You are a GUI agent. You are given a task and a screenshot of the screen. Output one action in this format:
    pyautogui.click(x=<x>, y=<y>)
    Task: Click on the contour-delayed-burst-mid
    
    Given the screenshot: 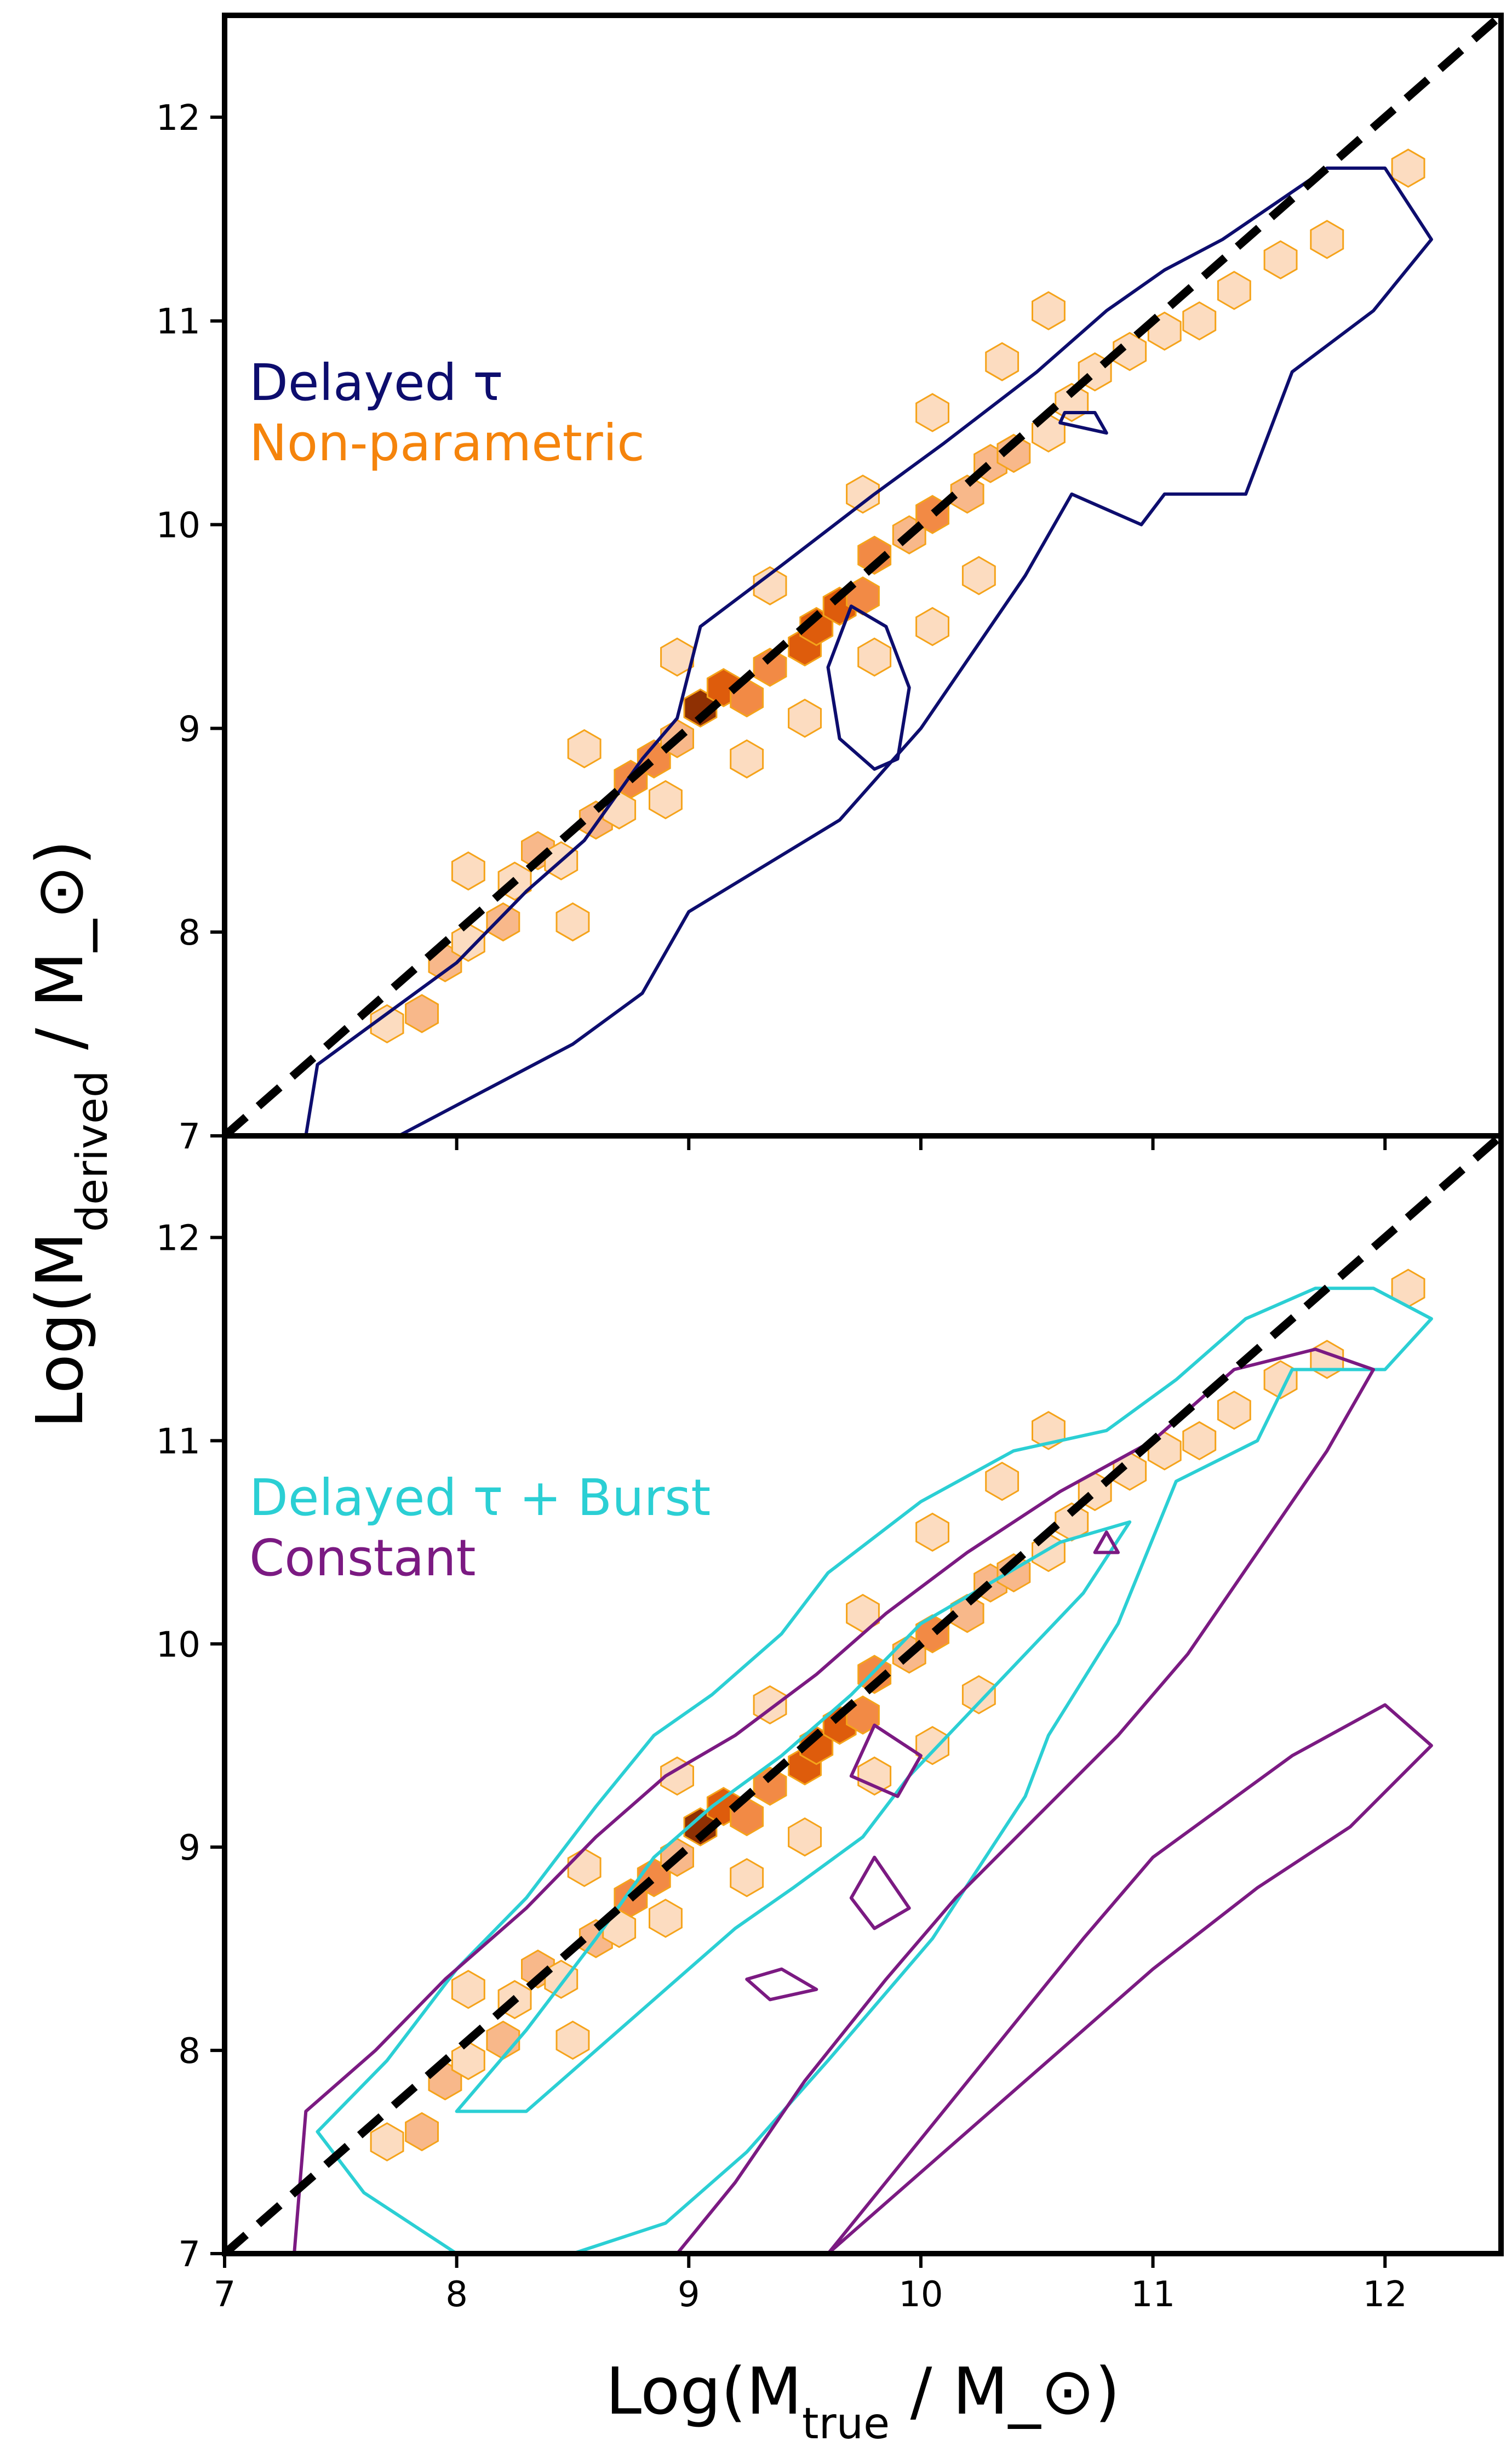 What is the action you would take?
    pyautogui.click(x=793, y=1817)
    